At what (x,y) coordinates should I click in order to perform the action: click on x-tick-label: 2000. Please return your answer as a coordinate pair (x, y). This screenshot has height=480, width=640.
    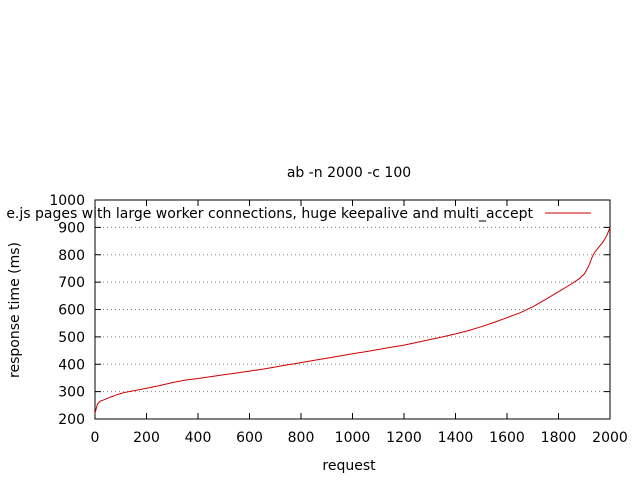
    Looking at the image, I should click on (610, 438).